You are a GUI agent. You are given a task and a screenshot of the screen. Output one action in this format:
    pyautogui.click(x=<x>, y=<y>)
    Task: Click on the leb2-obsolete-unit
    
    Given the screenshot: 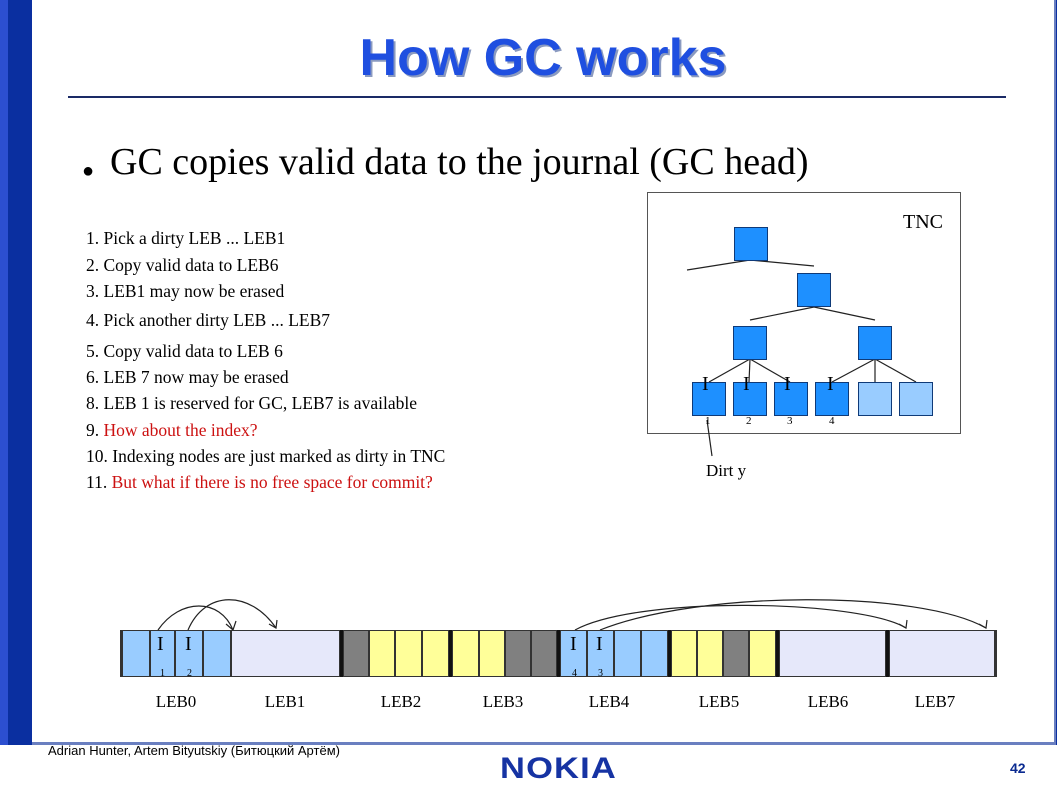 What is the action you would take?
    pyautogui.click(x=356, y=653)
    